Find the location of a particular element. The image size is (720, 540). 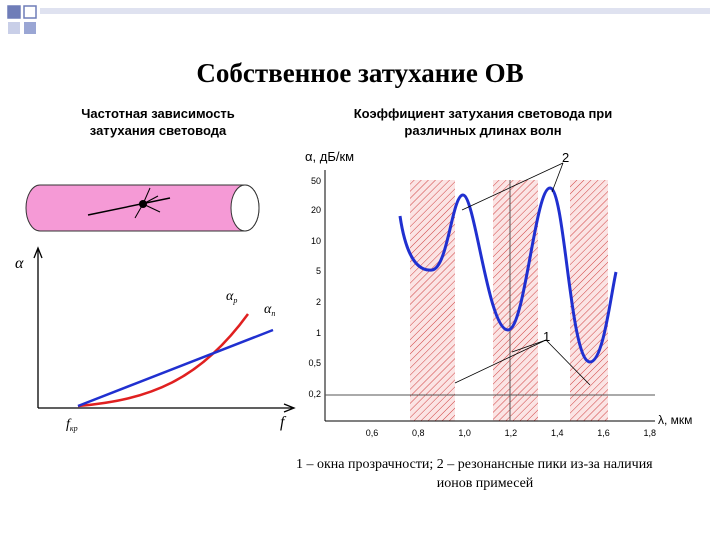

panel-title: Частотная зависимость is located at coordinates (158, 113).